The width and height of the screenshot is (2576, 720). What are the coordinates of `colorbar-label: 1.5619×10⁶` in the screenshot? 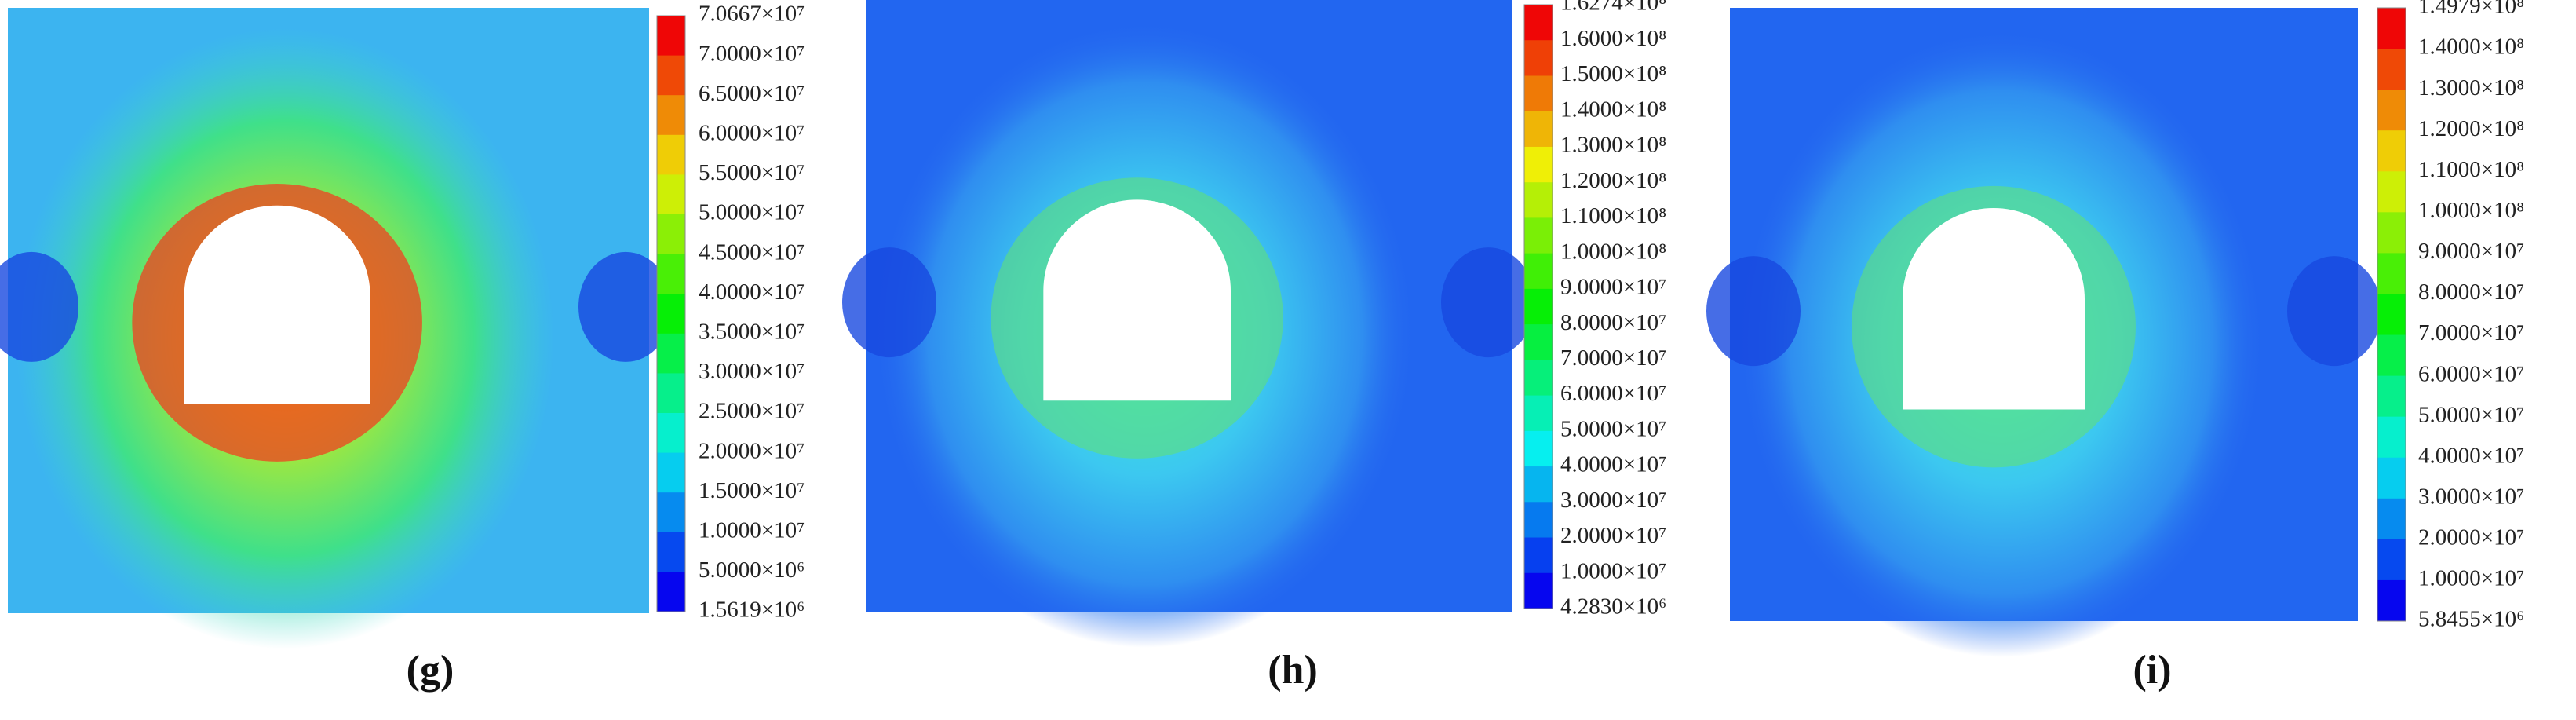 It's located at (752, 610).